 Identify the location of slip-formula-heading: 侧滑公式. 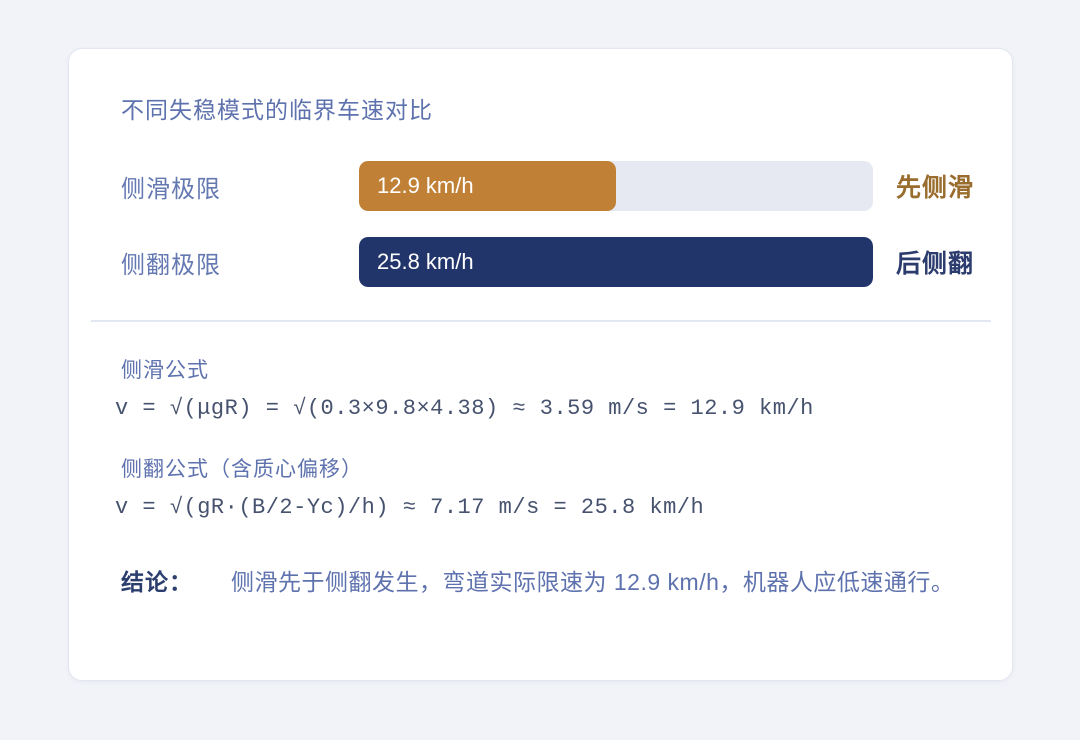
(165, 370).